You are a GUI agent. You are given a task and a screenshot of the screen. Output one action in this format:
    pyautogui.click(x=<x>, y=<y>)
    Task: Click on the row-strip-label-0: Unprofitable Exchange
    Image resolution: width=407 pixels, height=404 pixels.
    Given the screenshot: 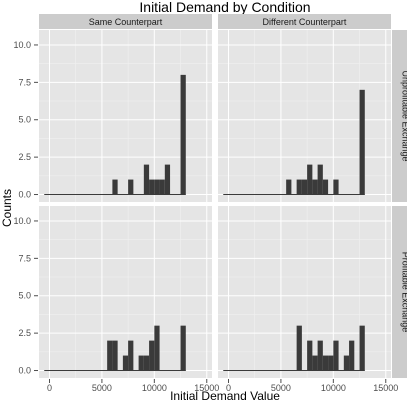 What is the action you would take?
    pyautogui.click(x=404, y=115)
    